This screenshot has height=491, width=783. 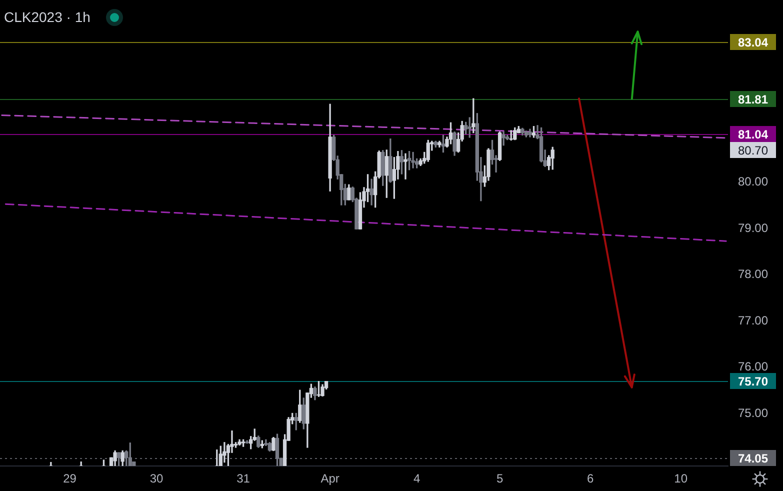 I want to click on ref-line-label: 75.70, so click(x=753, y=381).